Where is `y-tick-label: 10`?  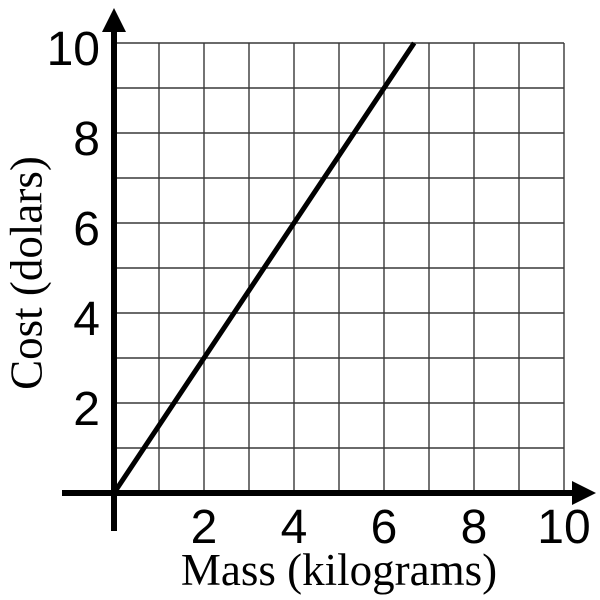 y-tick-label: 10 is located at coordinates (73, 49).